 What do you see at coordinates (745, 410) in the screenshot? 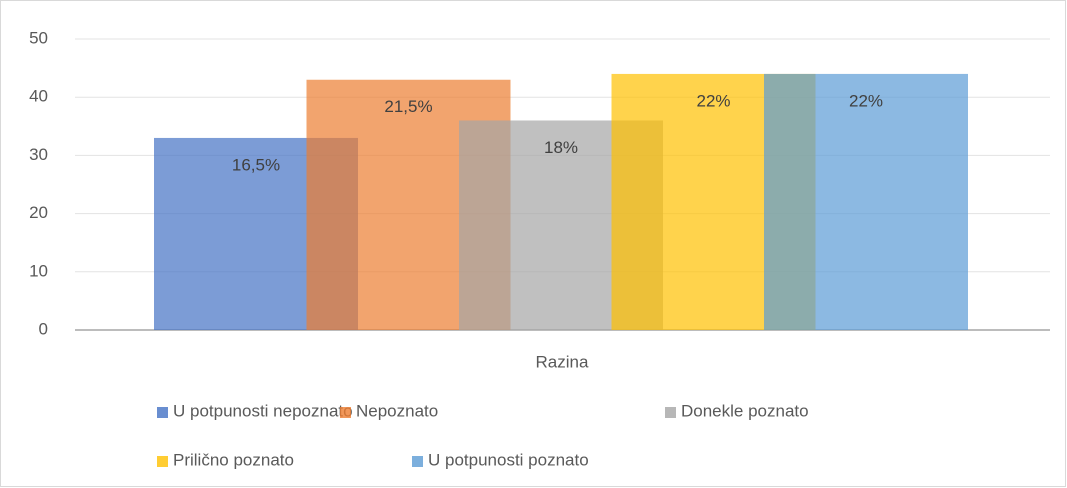
I see `legend-label: Donekle poznato` at bounding box center [745, 410].